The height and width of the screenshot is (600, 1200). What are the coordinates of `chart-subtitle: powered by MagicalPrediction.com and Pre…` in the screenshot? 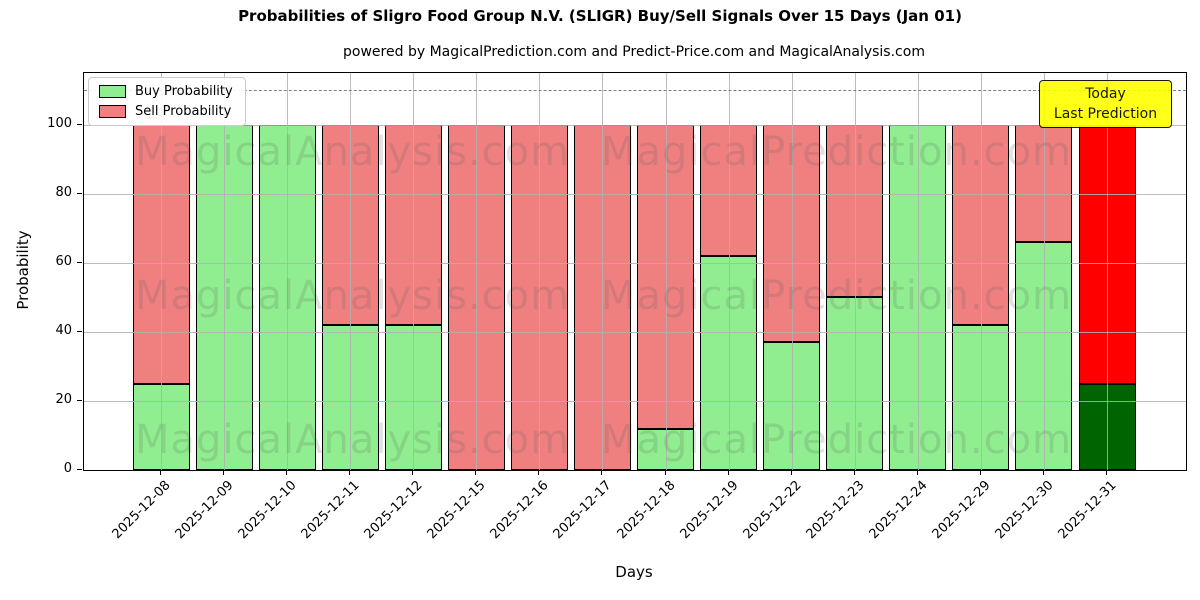 It's located at (634, 52).